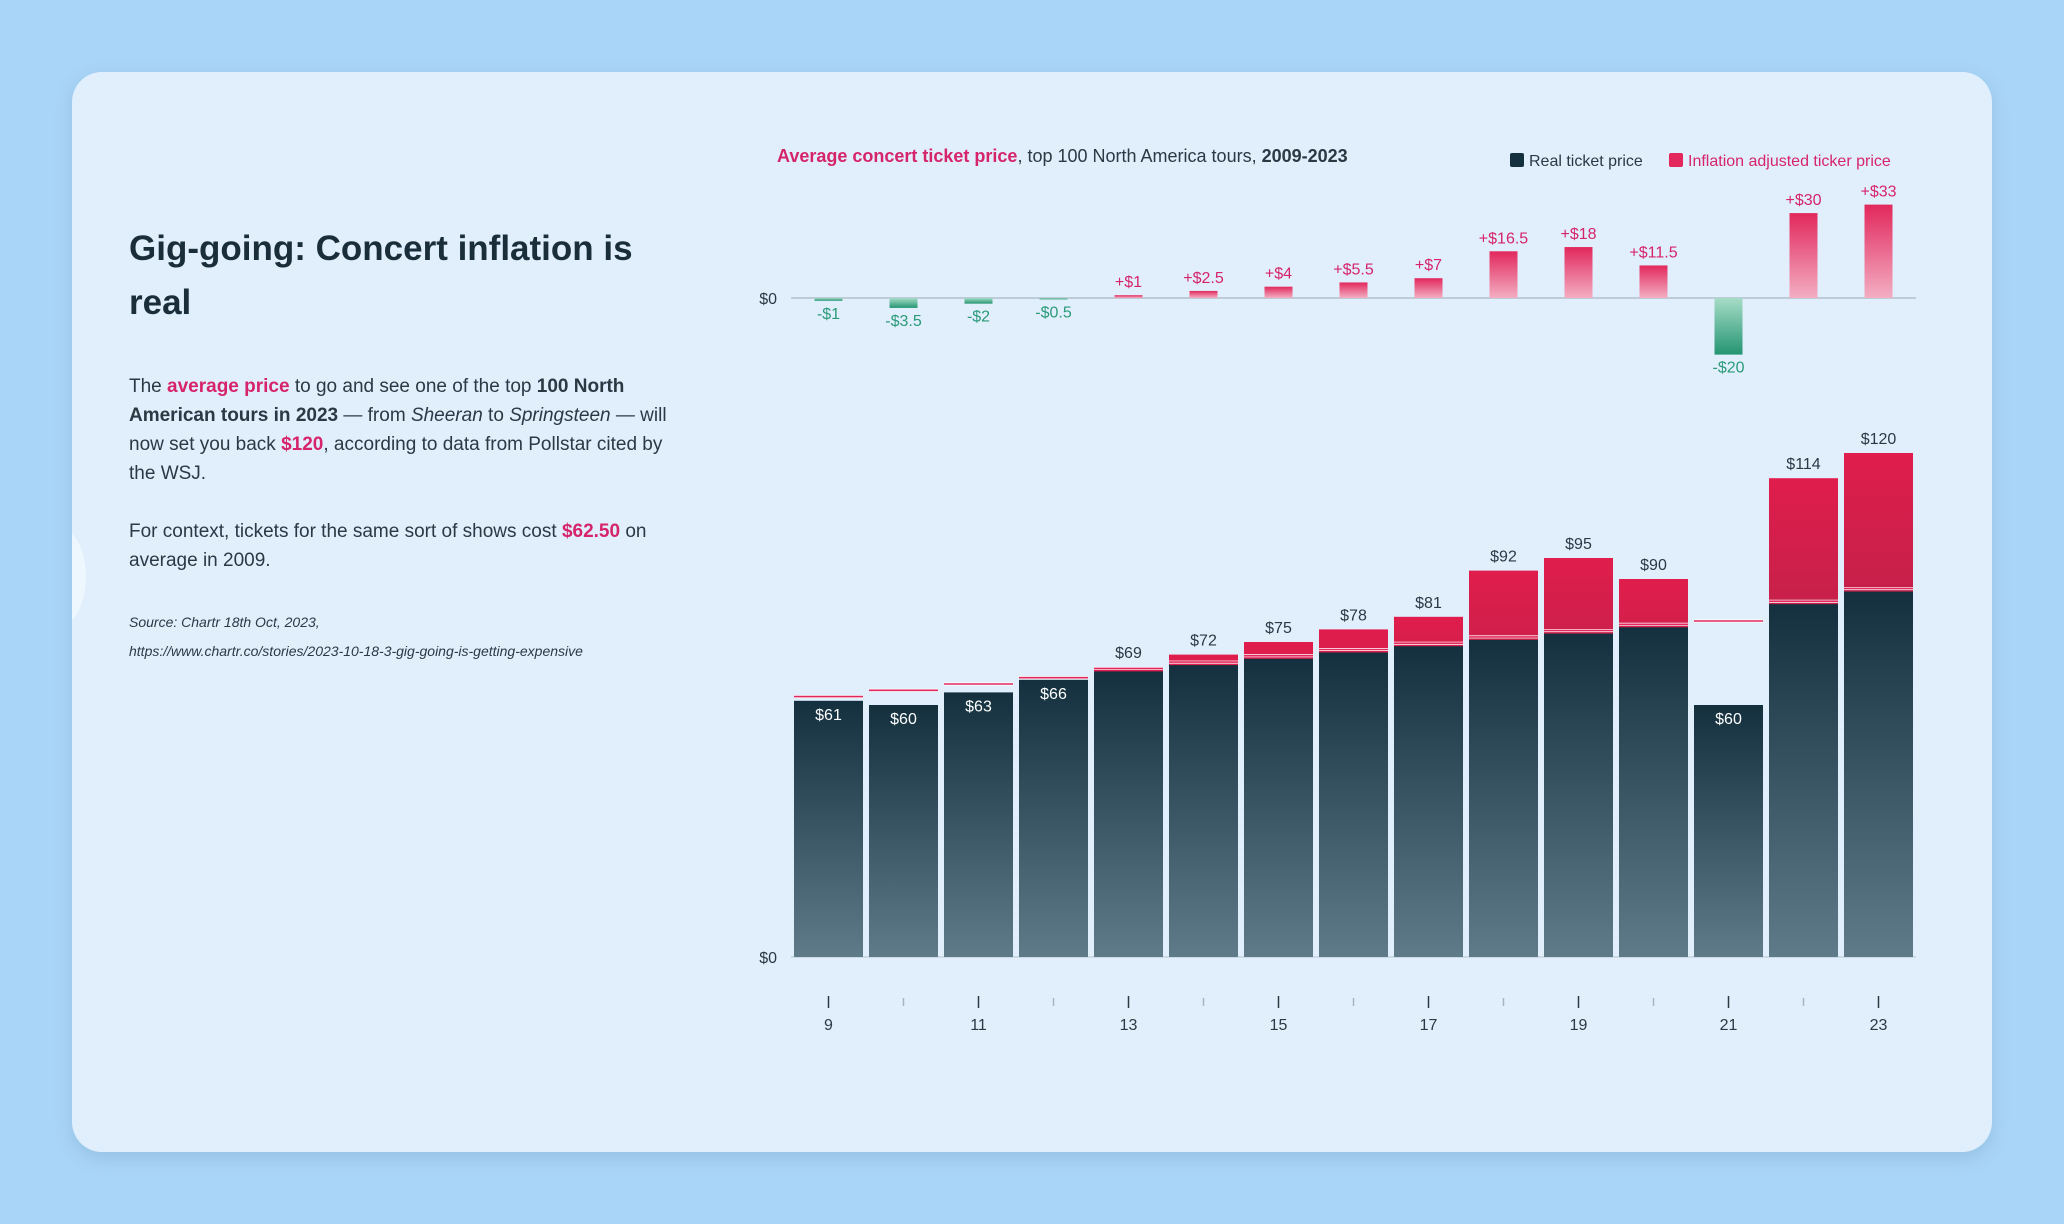 This screenshot has width=2064, height=1224. I want to click on bar-label-2009: $61, so click(828, 715).